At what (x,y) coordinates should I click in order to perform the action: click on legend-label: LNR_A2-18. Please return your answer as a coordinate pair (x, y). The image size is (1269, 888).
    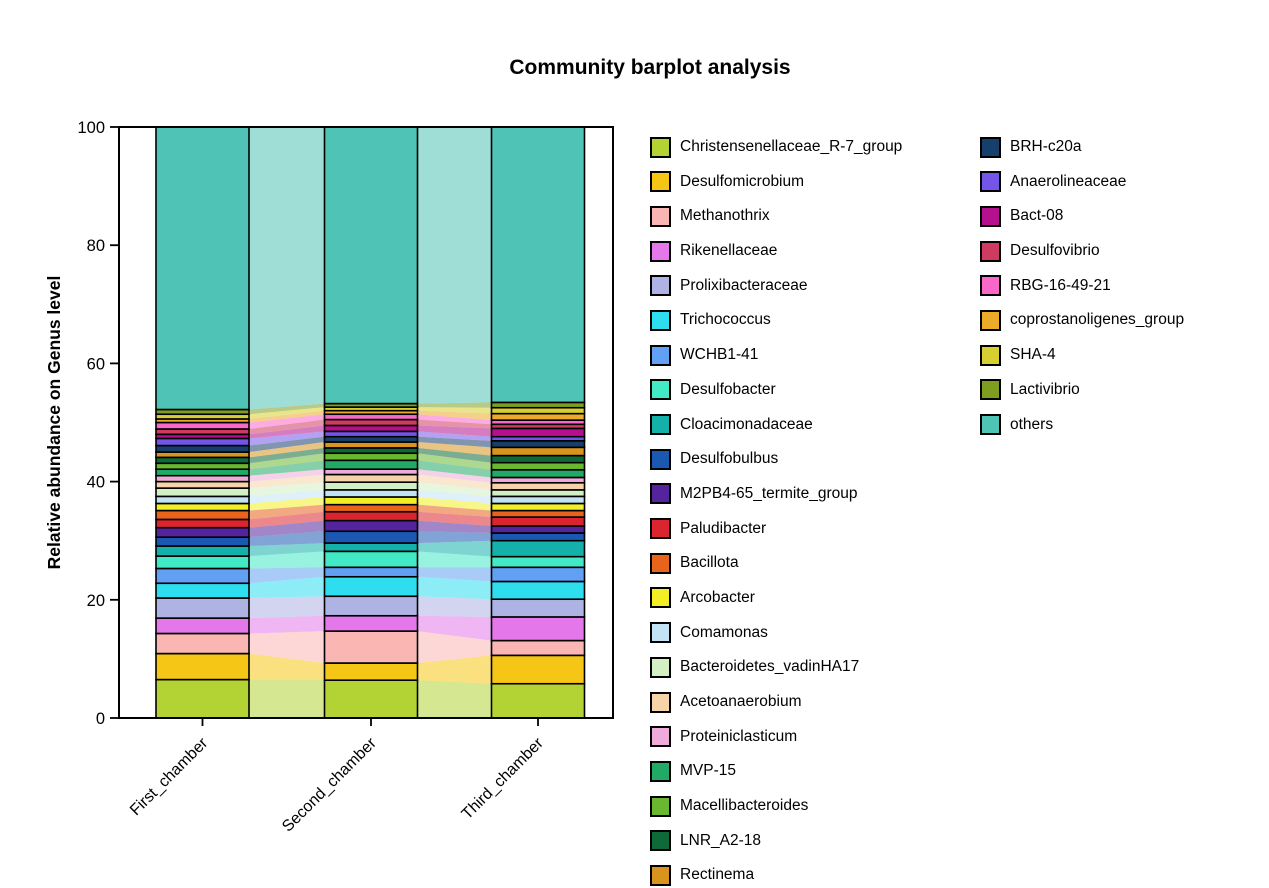
    Looking at the image, I should click on (720, 840).